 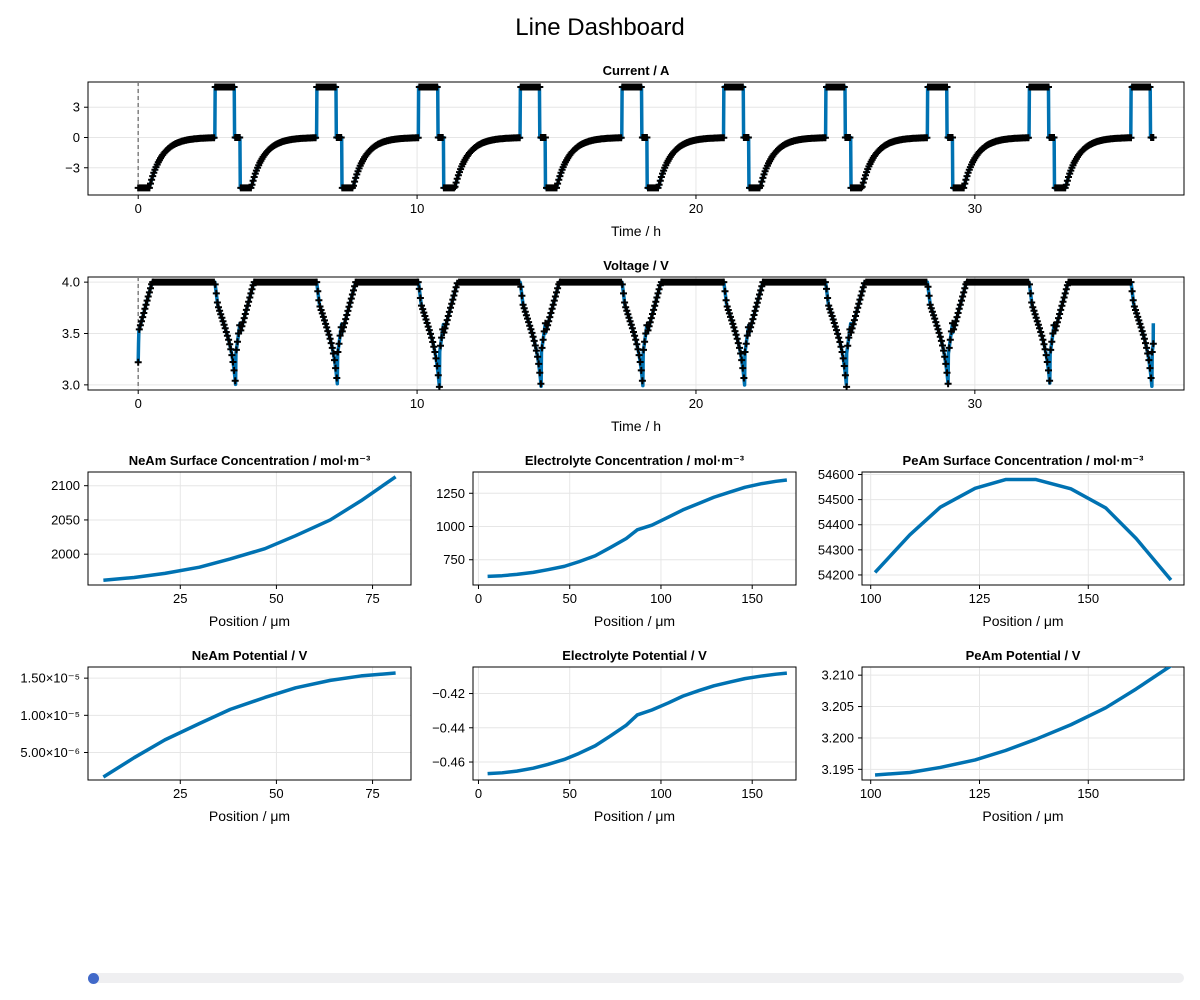 What do you see at coordinates (450, 493) in the screenshot?
I see `y-tick-label: 1250` at bounding box center [450, 493].